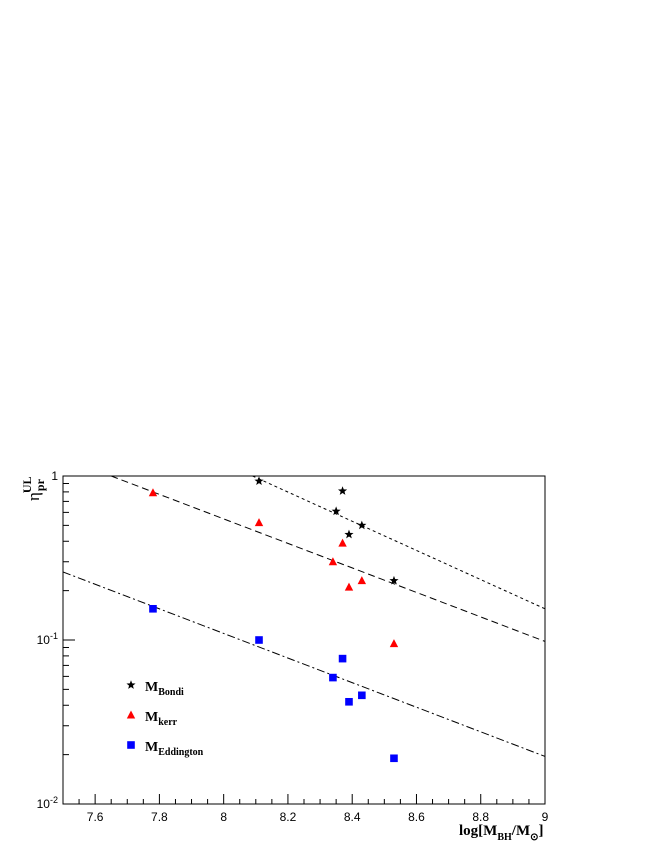 This screenshot has width=654, height=846. Describe the element at coordinates (545, 817) in the screenshot. I see `x-tick-label: 9` at that location.